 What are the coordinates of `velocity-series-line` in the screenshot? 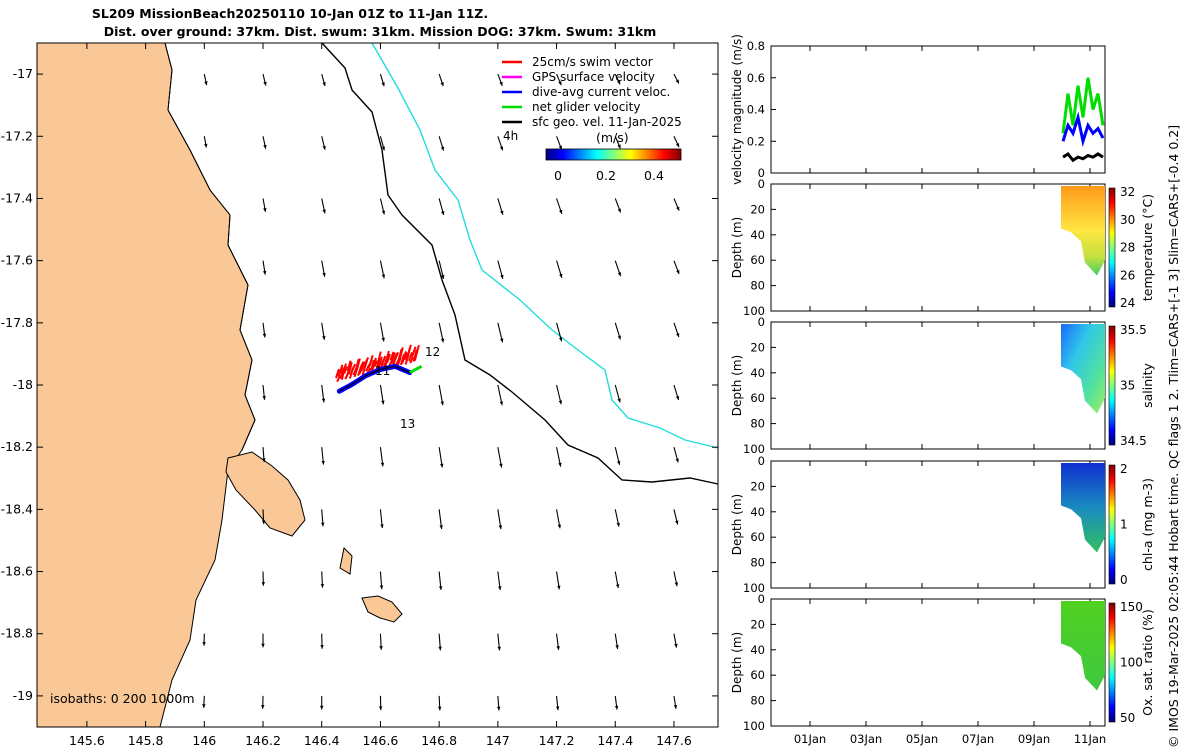 It's located at (1083, 157).